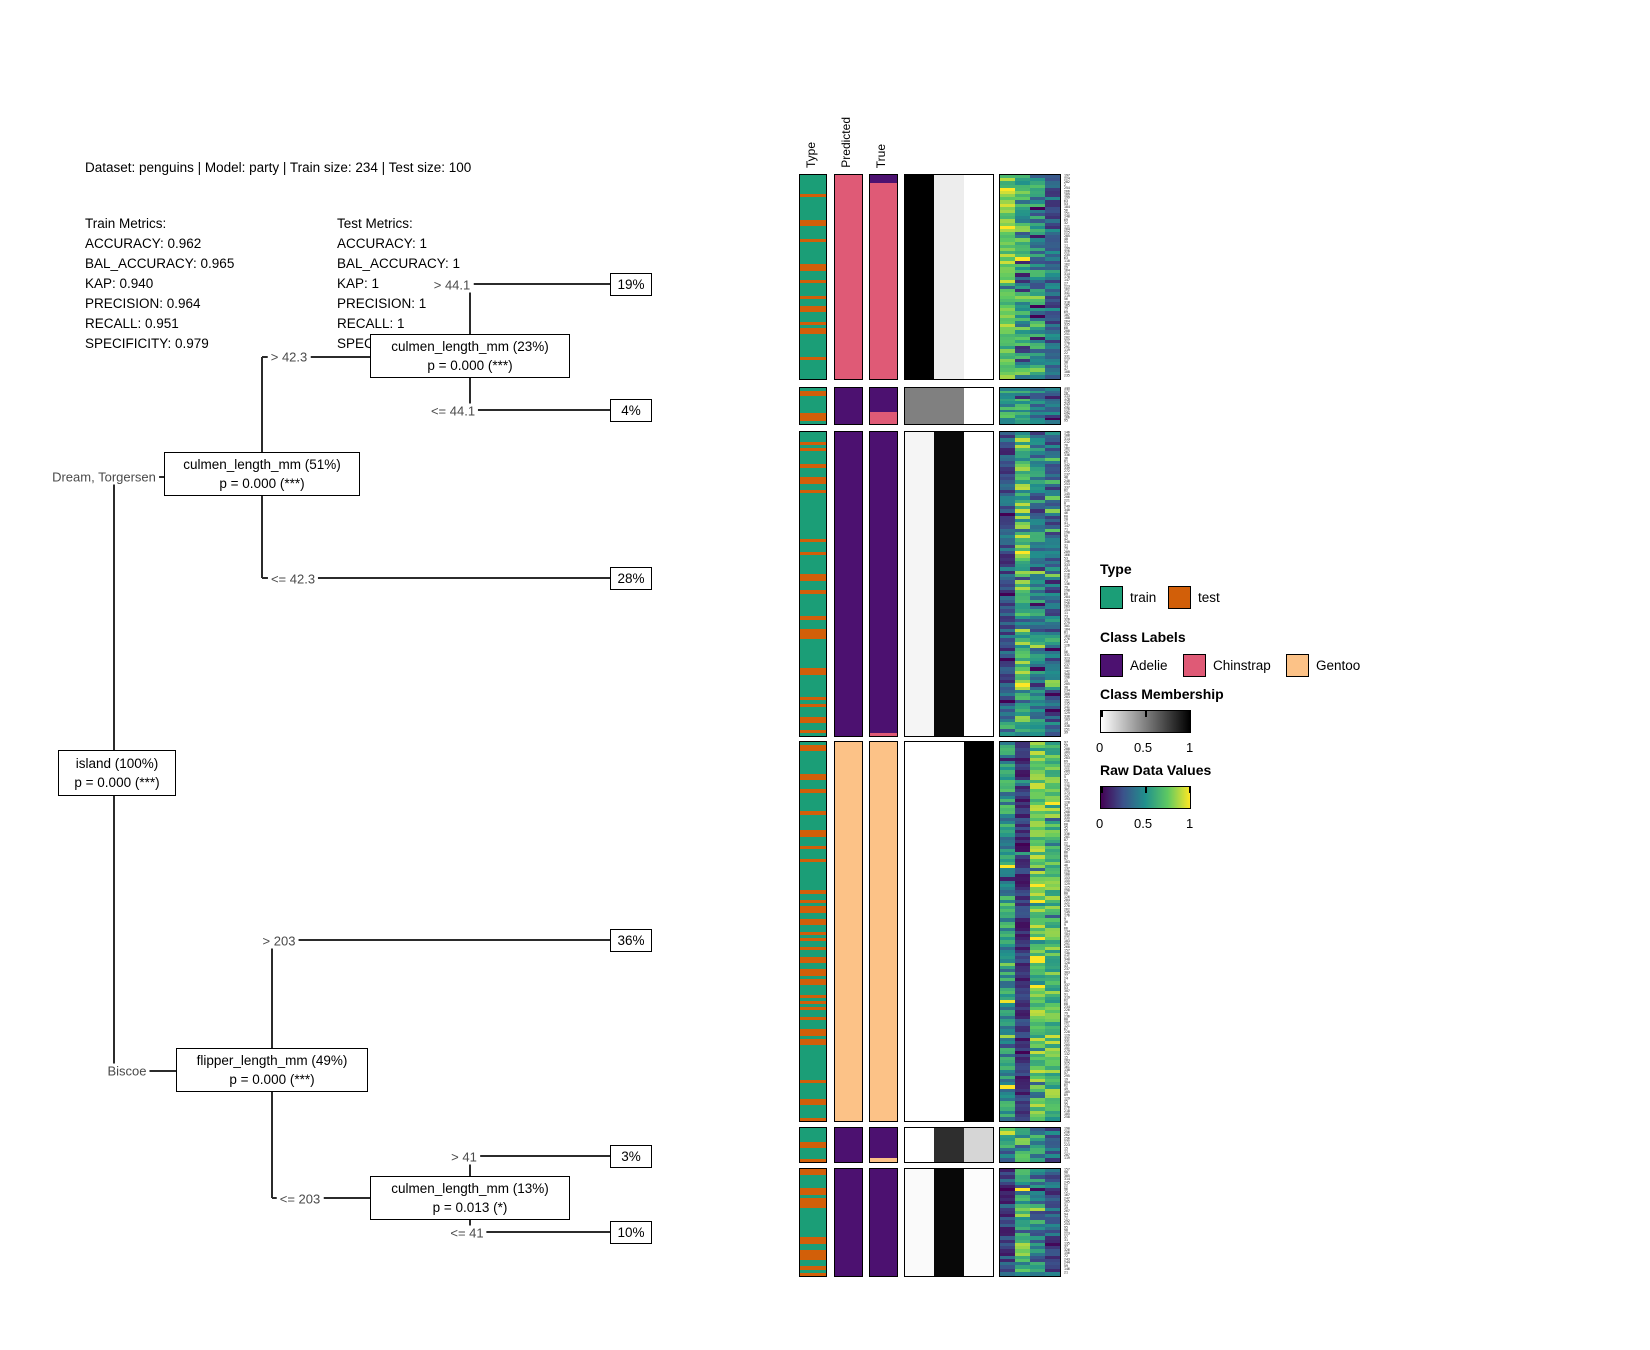 This screenshot has width=1650, height=1350. I want to click on heatmap-block-19pct-membership-column, so click(949, 277).